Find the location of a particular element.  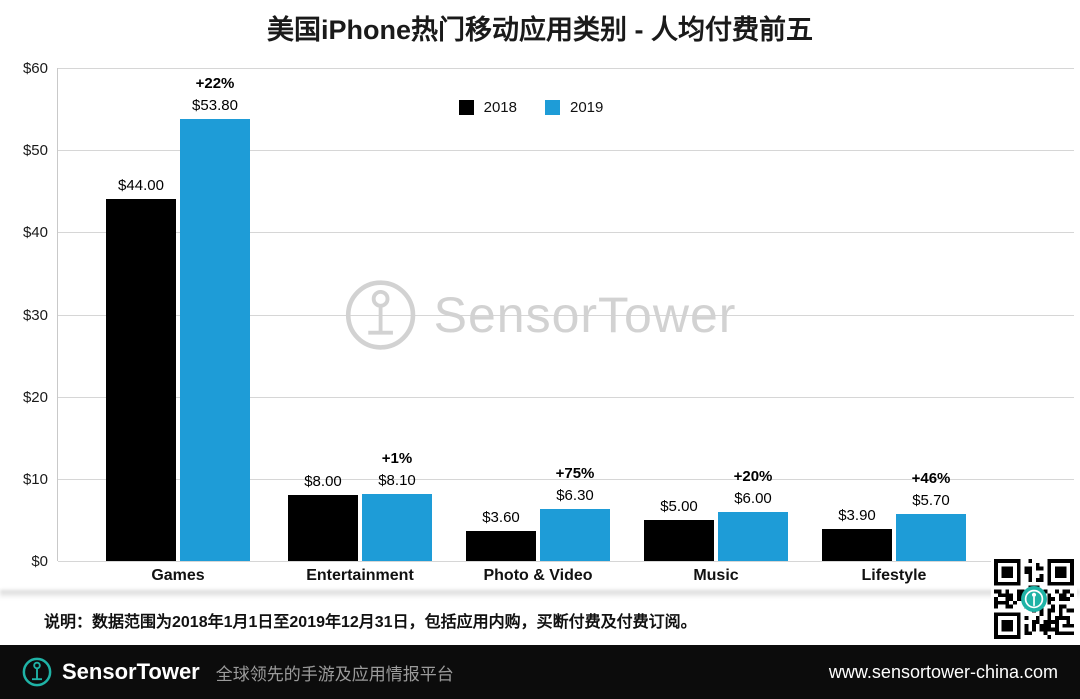

card-shadow-divider is located at coordinates (540, 594).